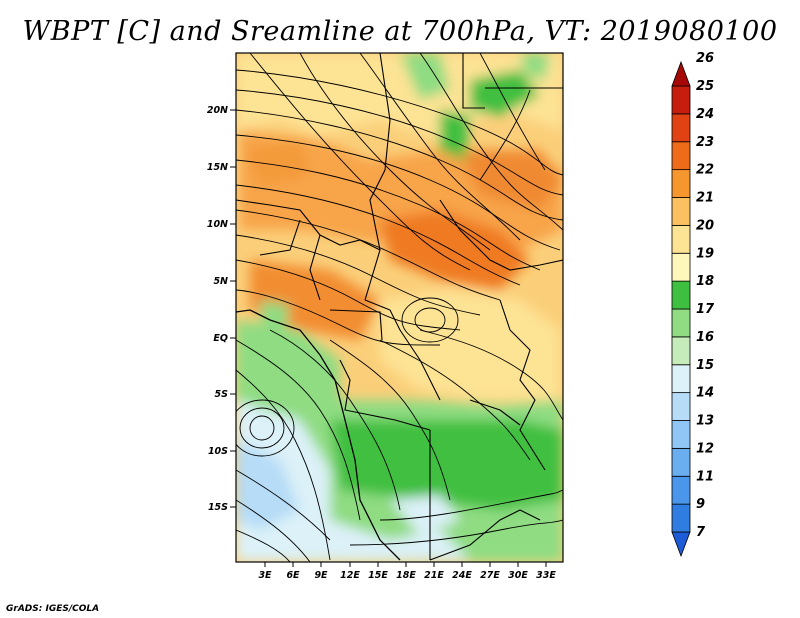 This screenshot has width=800, height=618. Describe the element at coordinates (220, 281) in the screenshot. I see `lat-tick-label: 5N` at that location.